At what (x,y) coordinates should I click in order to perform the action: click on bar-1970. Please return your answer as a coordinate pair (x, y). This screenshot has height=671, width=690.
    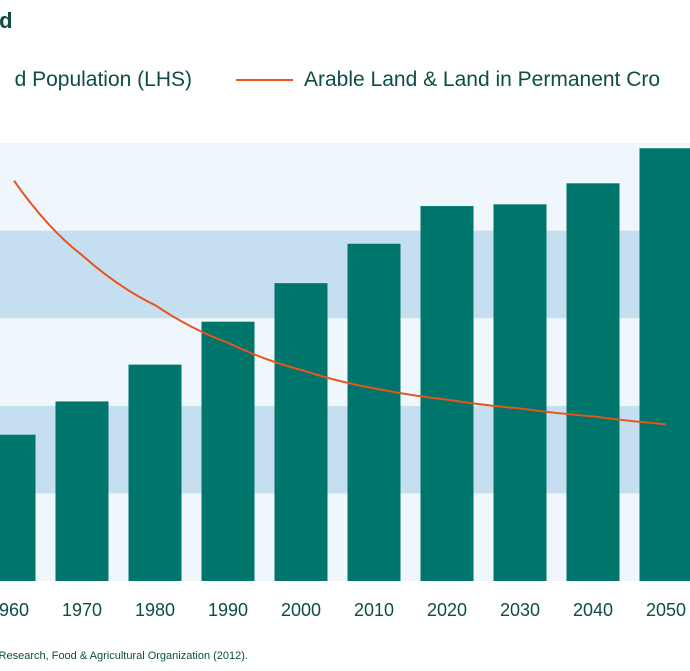
    Looking at the image, I should click on (82, 491).